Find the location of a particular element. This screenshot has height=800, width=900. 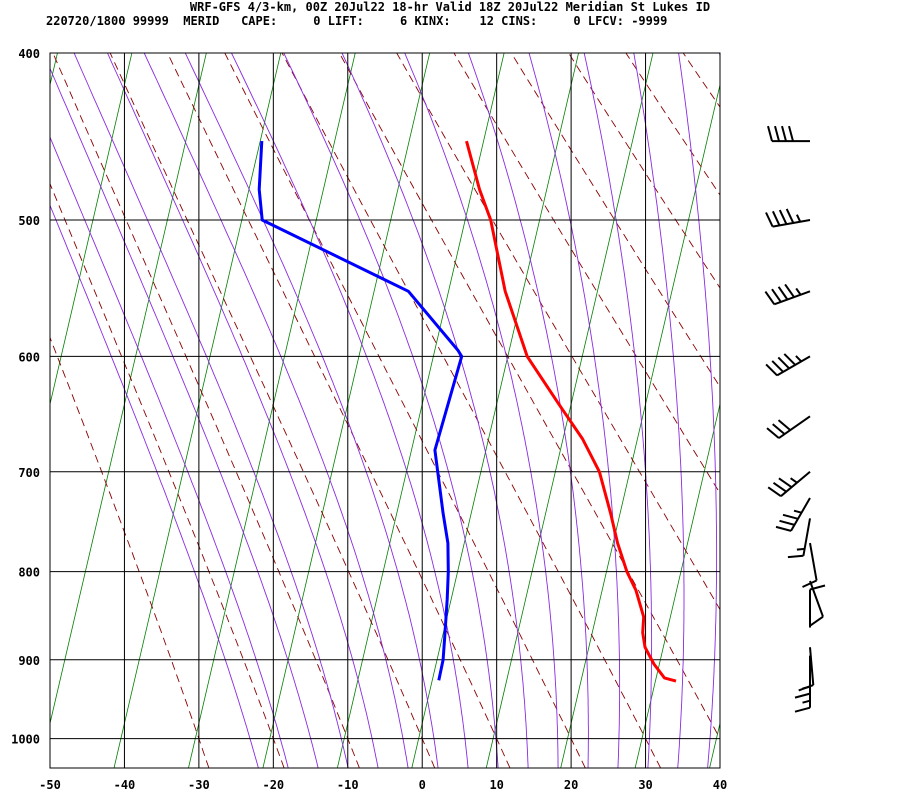

x-tick-label: -30 is located at coordinates (199, 785).